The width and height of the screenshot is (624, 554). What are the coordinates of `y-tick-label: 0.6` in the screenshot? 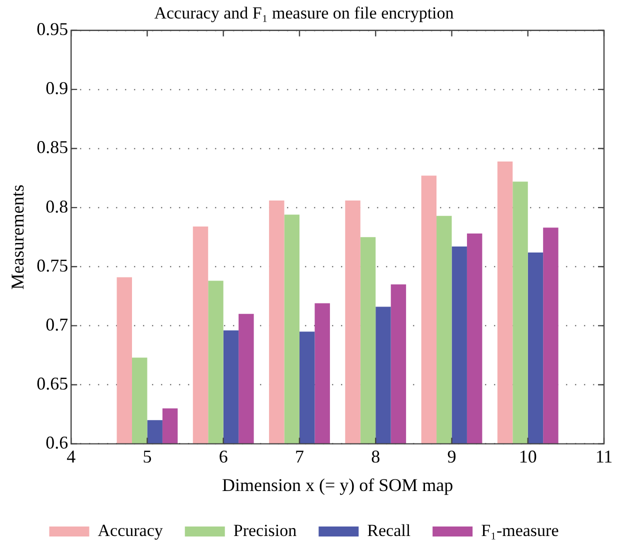 It's located at (57, 442).